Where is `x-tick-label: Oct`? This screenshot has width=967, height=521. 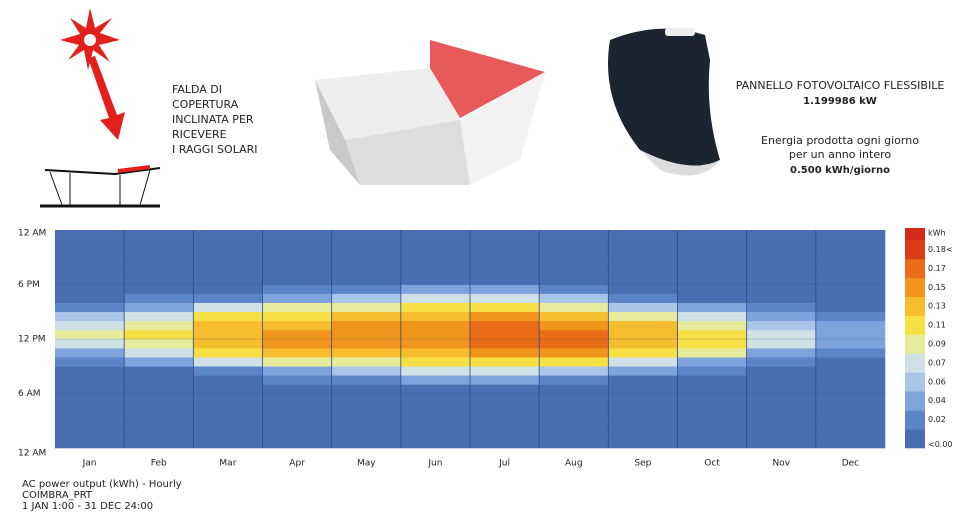 x-tick-label: Oct is located at coordinates (712, 464).